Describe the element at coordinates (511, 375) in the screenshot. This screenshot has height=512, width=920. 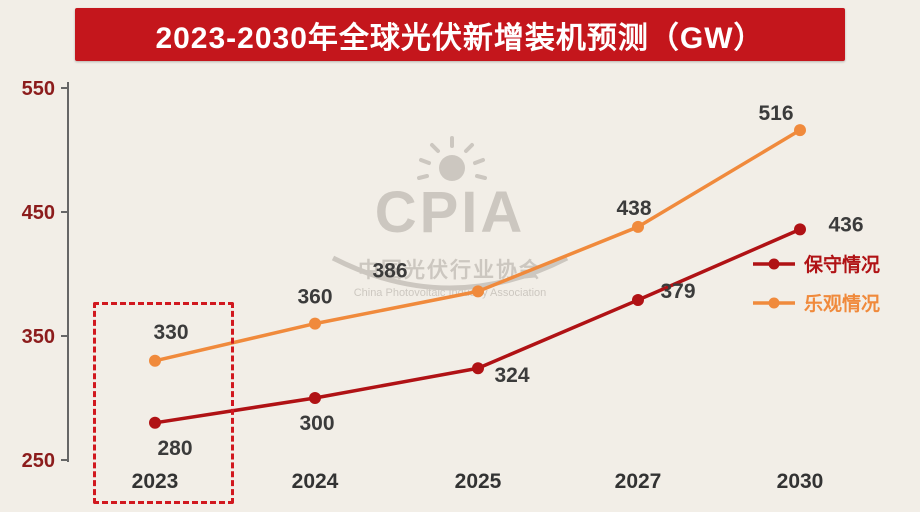
I see `data-label-conservative-2025: 324` at that location.